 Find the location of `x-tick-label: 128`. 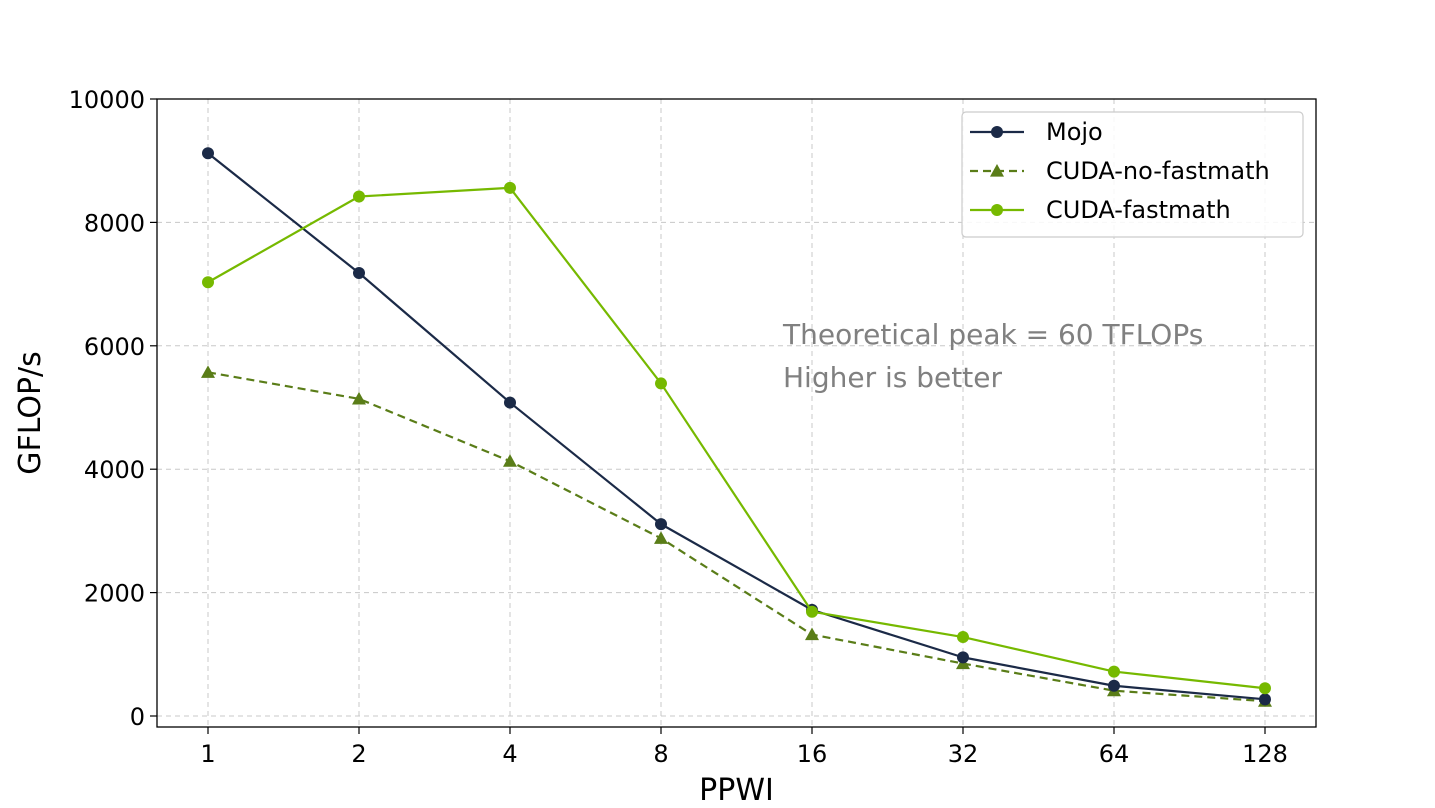

x-tick-label: 128 is located at coordinates (1265, 754).